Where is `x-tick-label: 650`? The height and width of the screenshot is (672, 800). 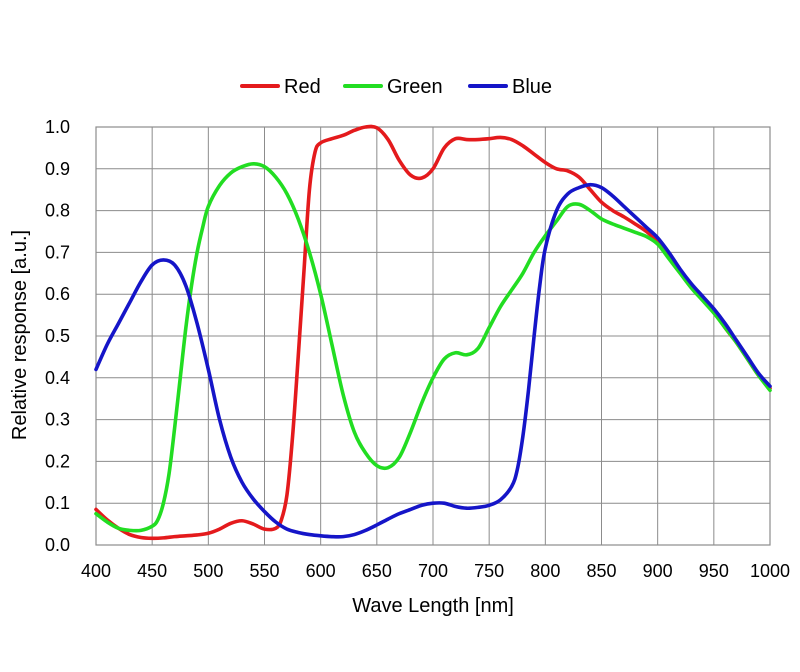 x-tick-label: 650 is located at coordinates (377, 571).